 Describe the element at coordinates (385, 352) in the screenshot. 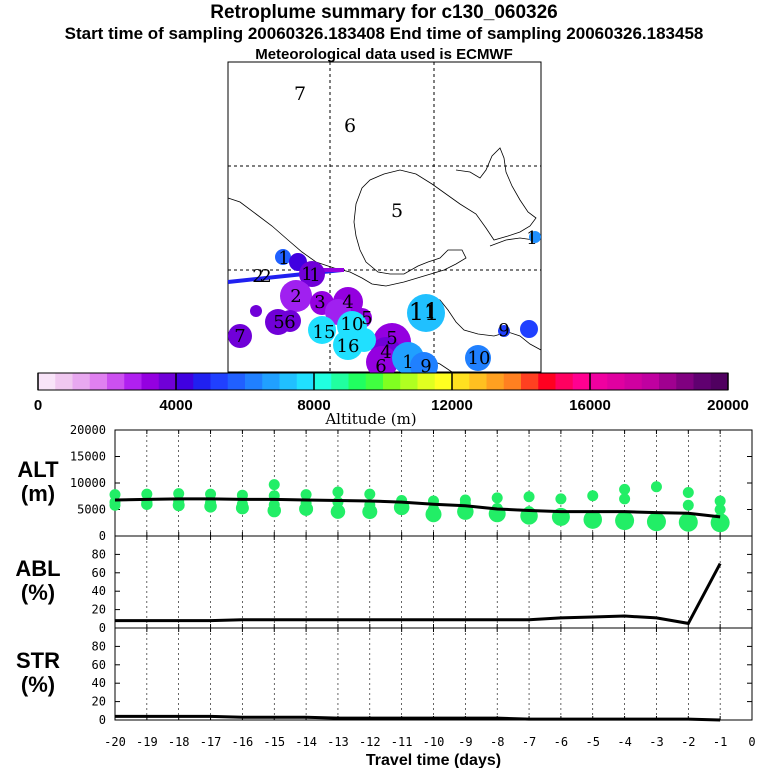

I see `map-label: 4` at that location.